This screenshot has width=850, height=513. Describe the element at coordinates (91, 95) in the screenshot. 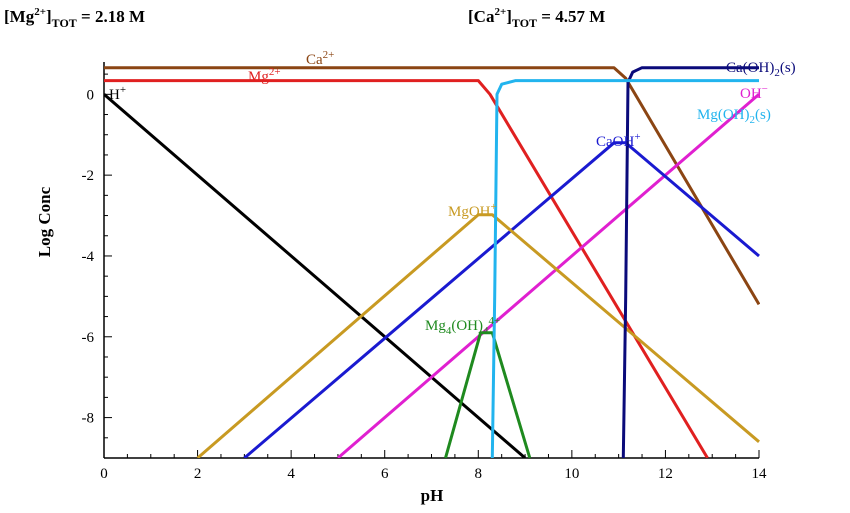

I see `y-tick-label: 0` at that location.